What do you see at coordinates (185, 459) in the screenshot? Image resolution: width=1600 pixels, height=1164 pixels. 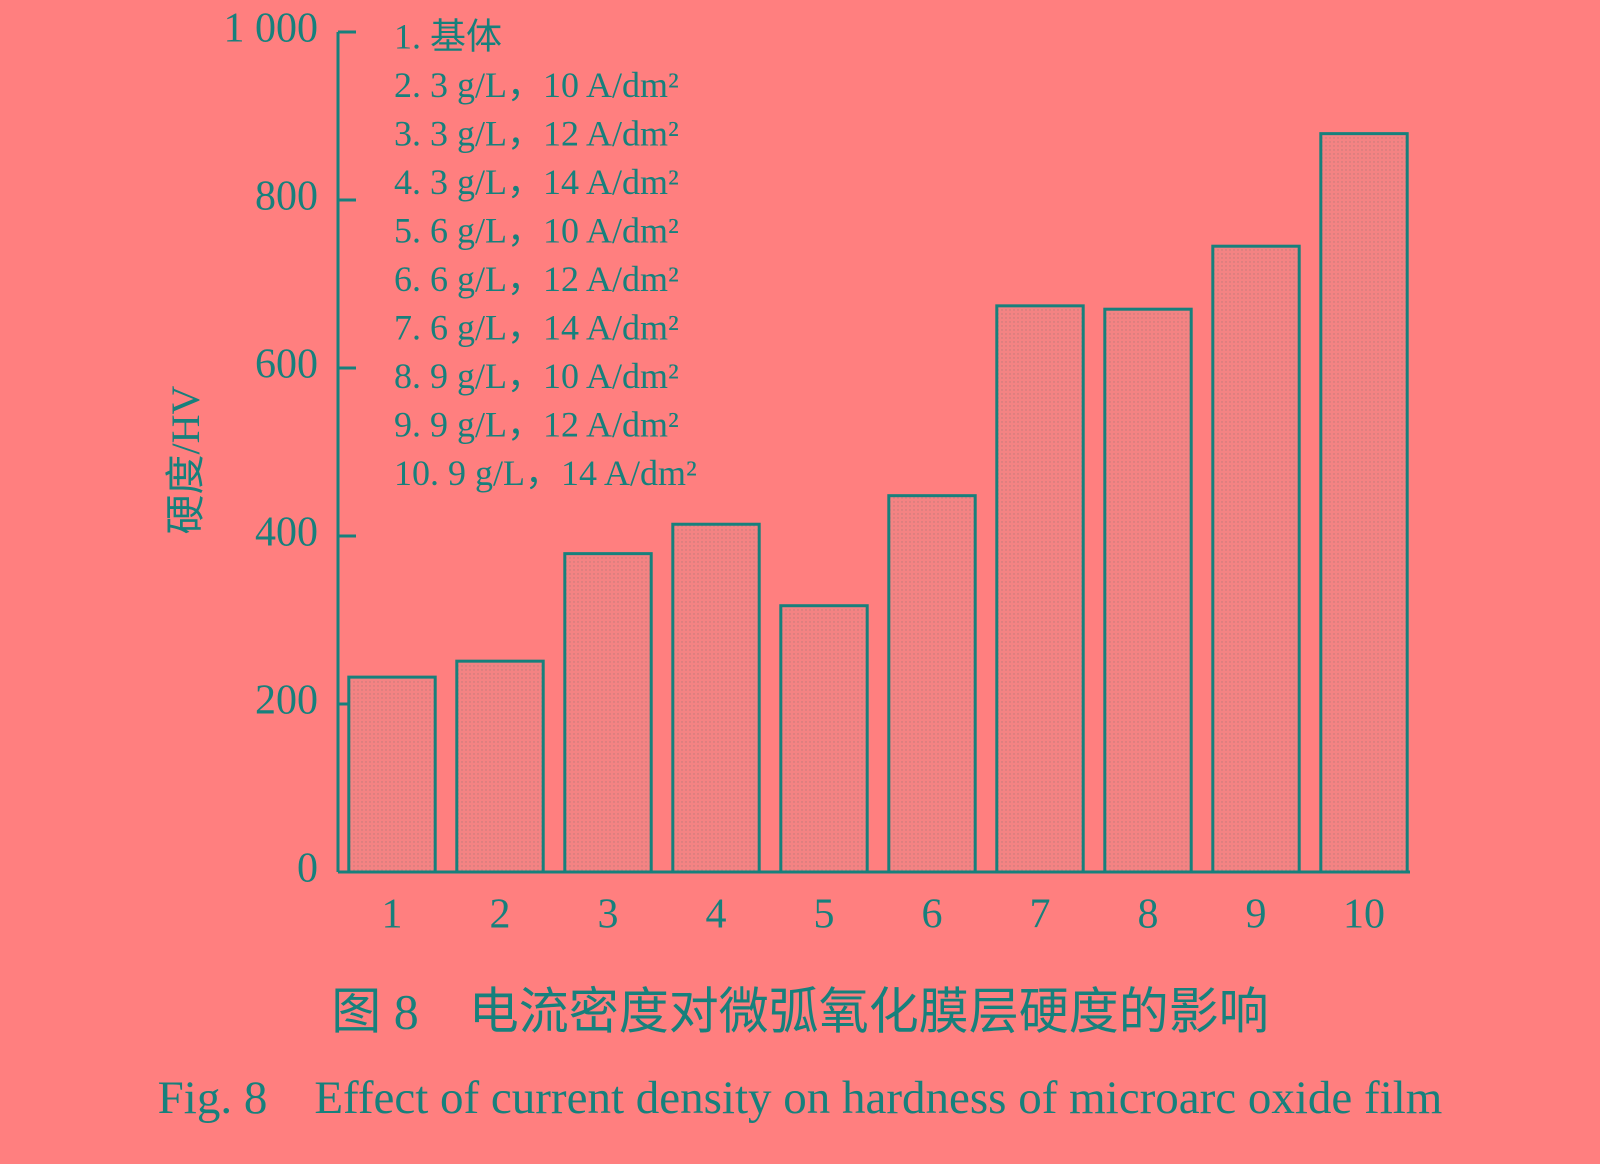 I see `y-axis-label: 硬度/HV` at bounding box center [185, 459].